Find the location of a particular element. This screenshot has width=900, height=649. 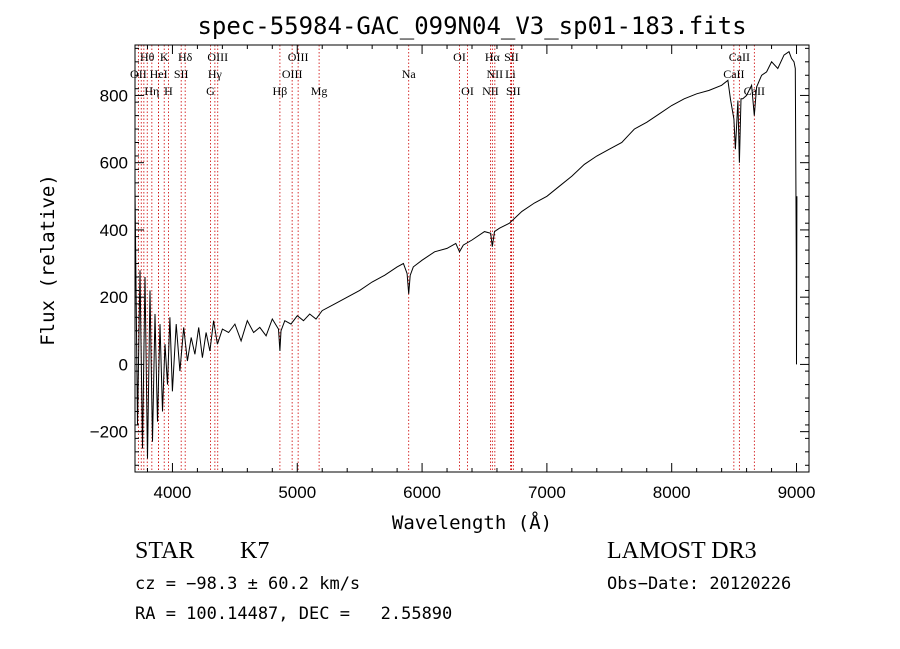

line-label: HeI is located at coordinates (159, 74).